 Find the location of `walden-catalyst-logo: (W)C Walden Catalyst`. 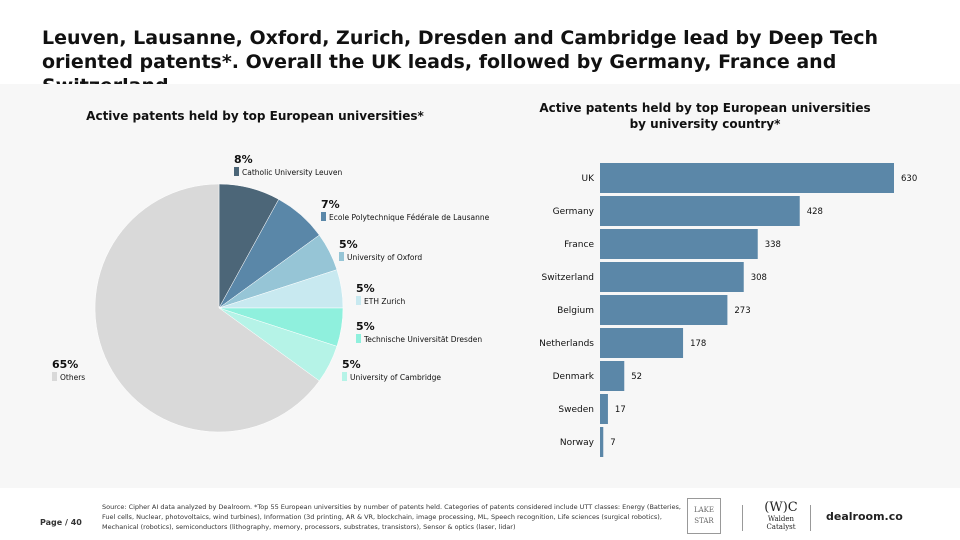

walden-catalyst-logo: (W)C Walden Catalyst is located at coordinates (781, 515).